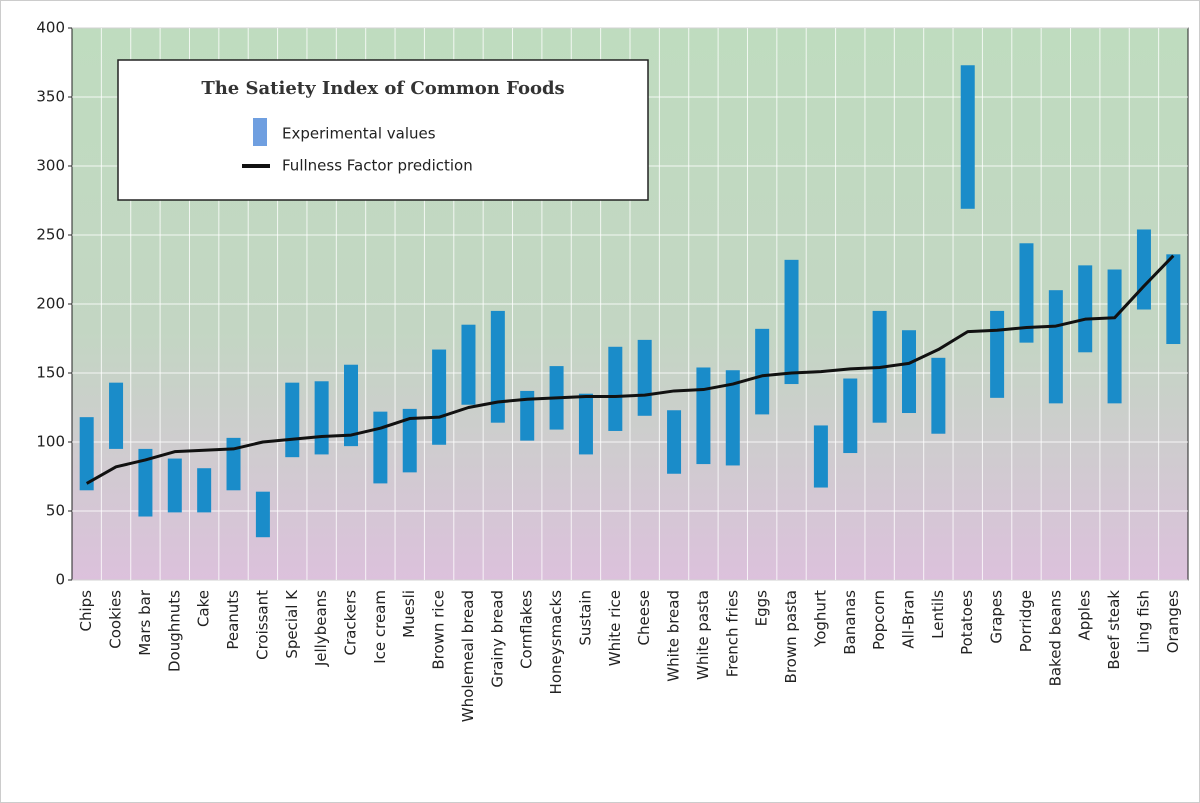  I want to click on x-tick-label: Cookies, so click(116, 619).